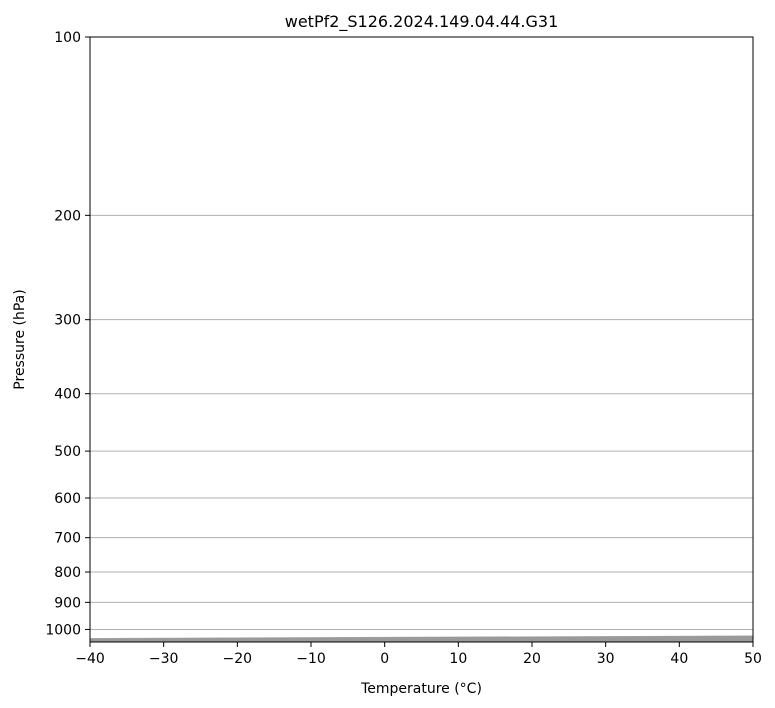 The width and height of the screenshot is (775, 708). What do you see at coordinates (67, 395) in the screenshot?
I see `y-tick-label: 400` at bounding box center [67, 395].